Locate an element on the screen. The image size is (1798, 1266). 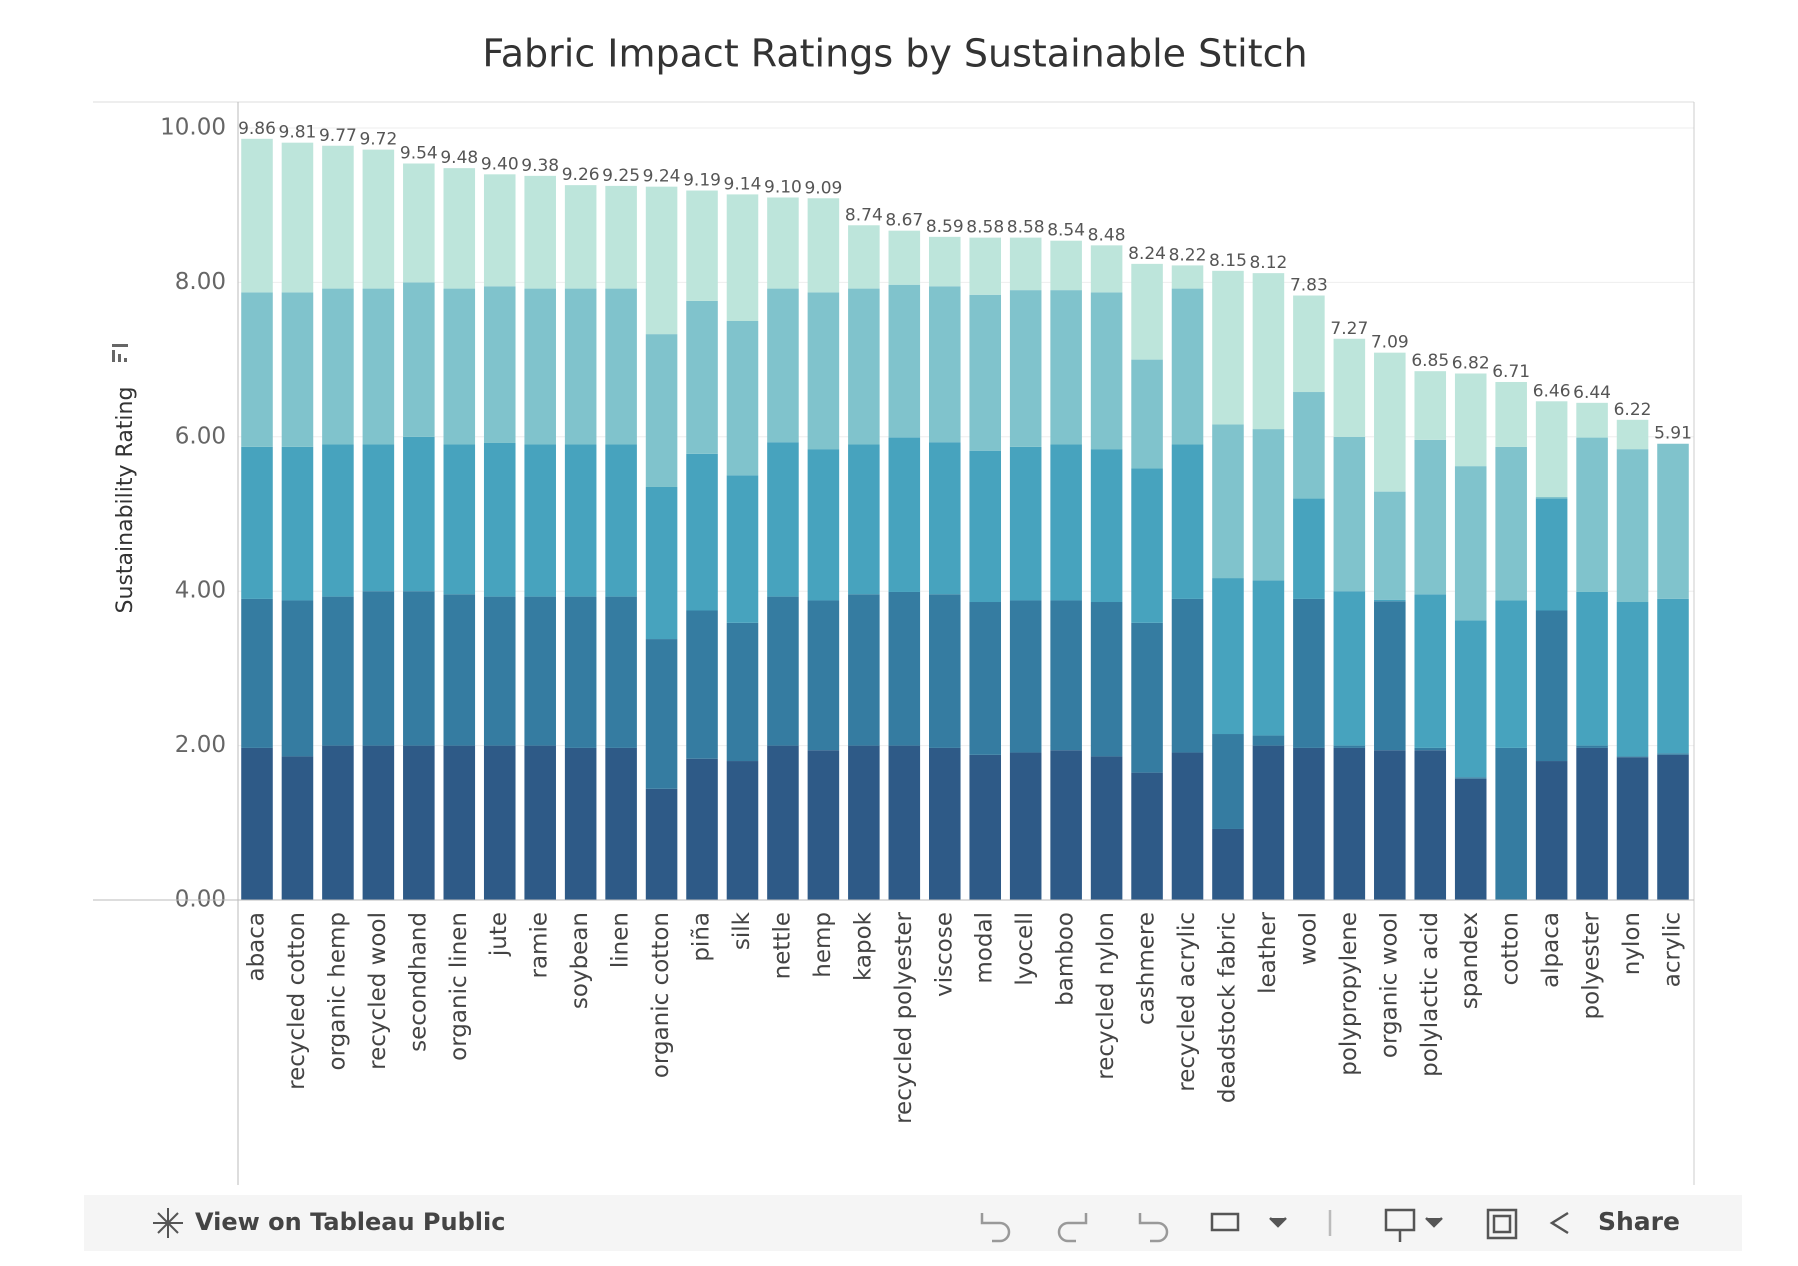
total-label: 9.54 is located at coordinates (419, 154).